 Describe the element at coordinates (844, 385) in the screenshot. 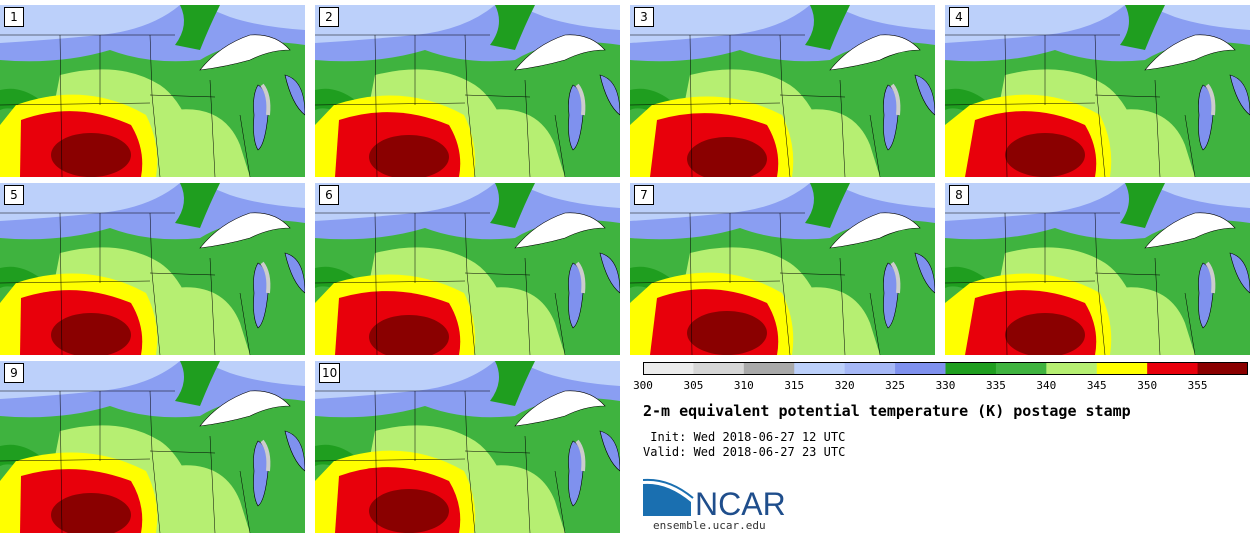

I see `colorbar-tick-label: 320` at that location.